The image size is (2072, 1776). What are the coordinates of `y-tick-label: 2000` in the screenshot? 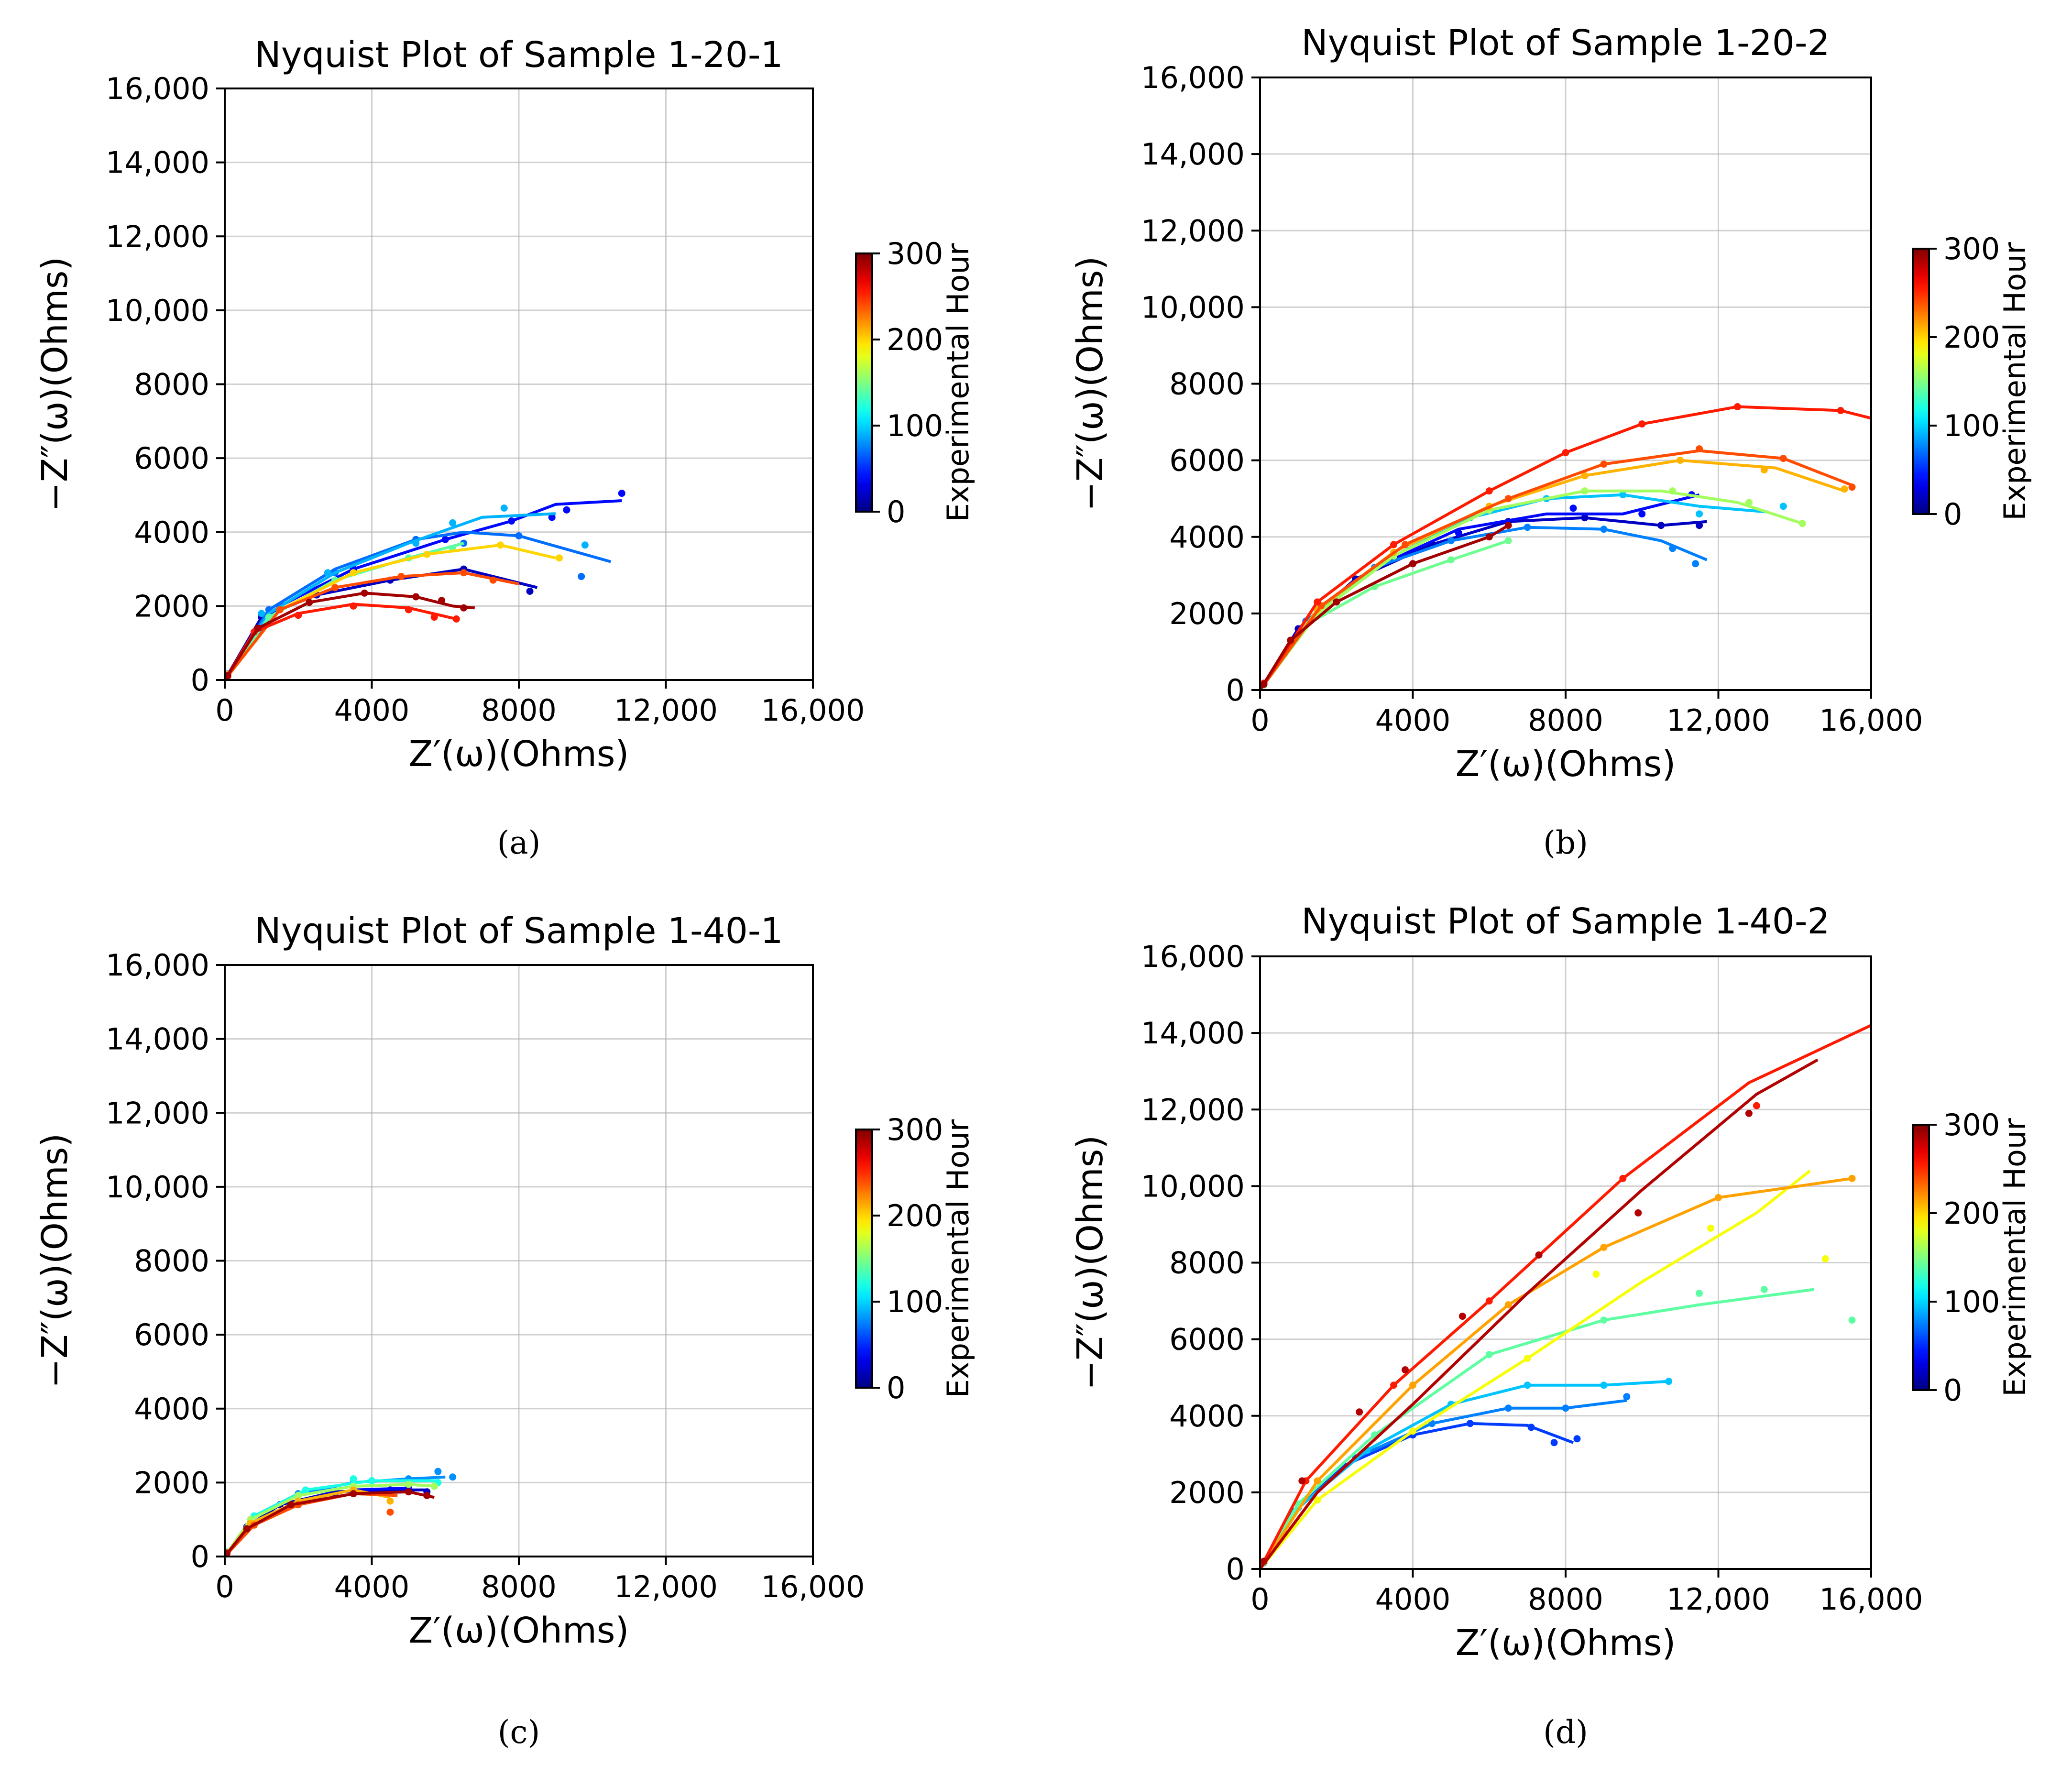 It's located at (172, 1482).